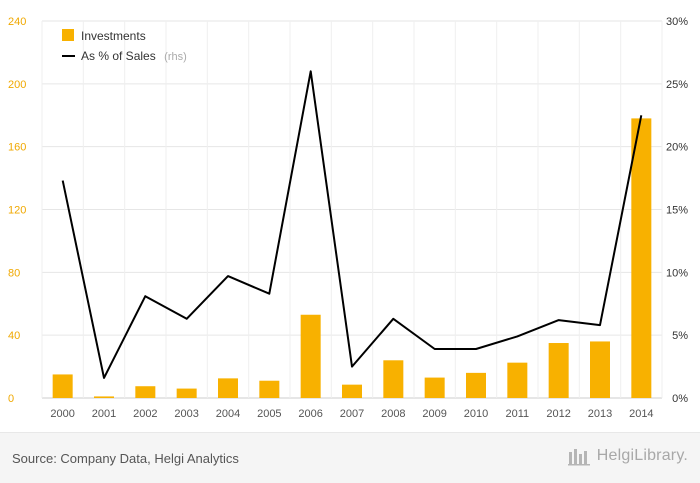 Image resolution: width=700 pixels, height=483 pixels. What do you see at coordinates (680, 399) in the screenshot?
I see `y-right-tick-label: 0%` at bounding box center [680, 399].